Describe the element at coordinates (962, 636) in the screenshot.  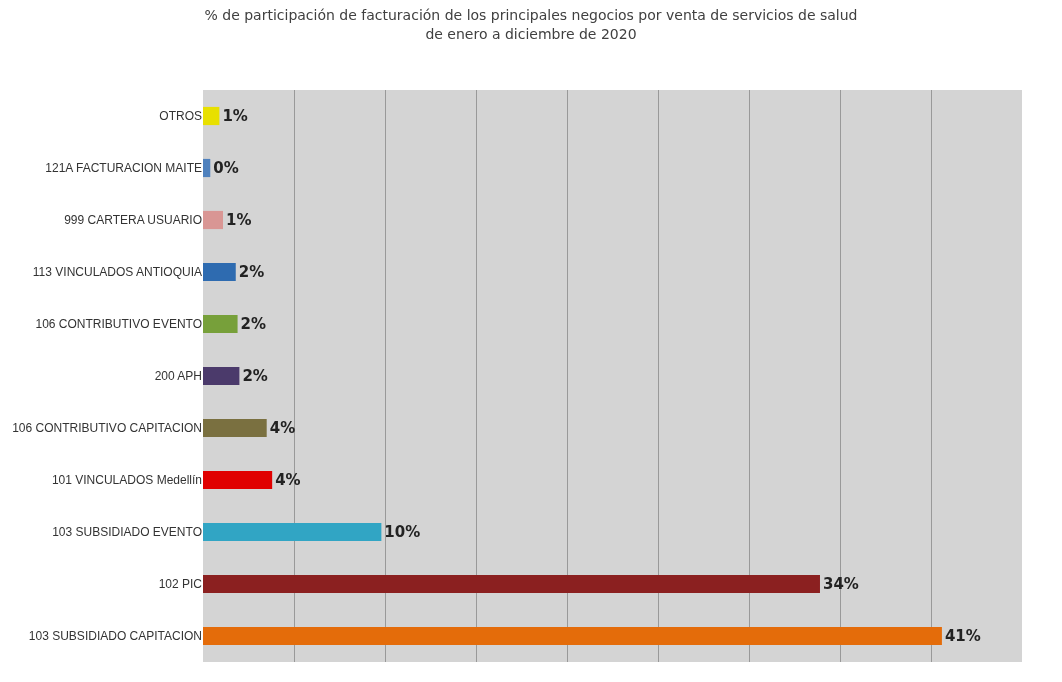
I see `data-label: 41%` at that location.